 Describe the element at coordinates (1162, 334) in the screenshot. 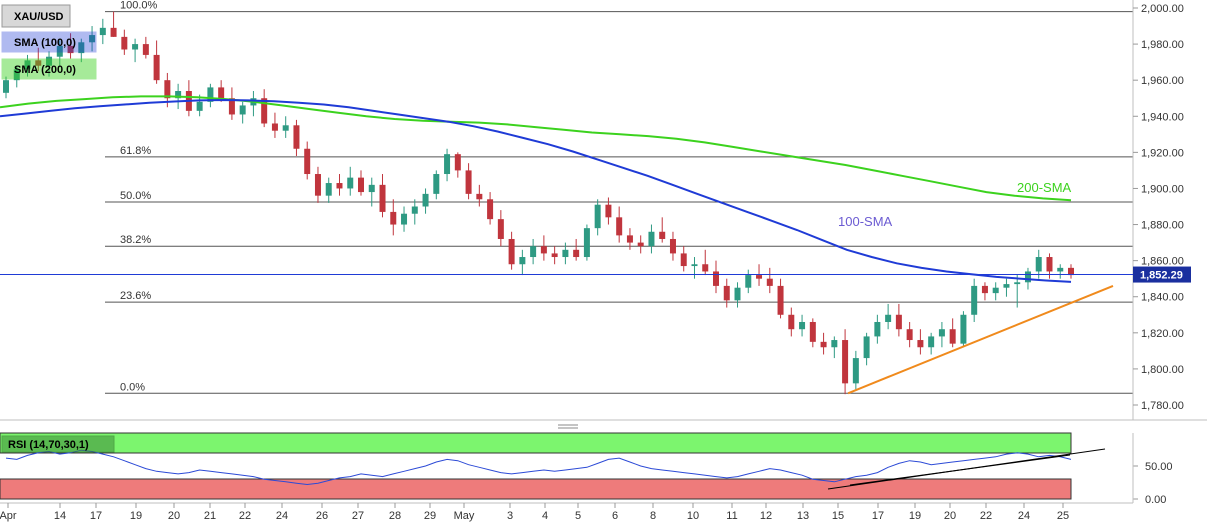

I see `price-axis-tick-label: 1,820.00` at that location.